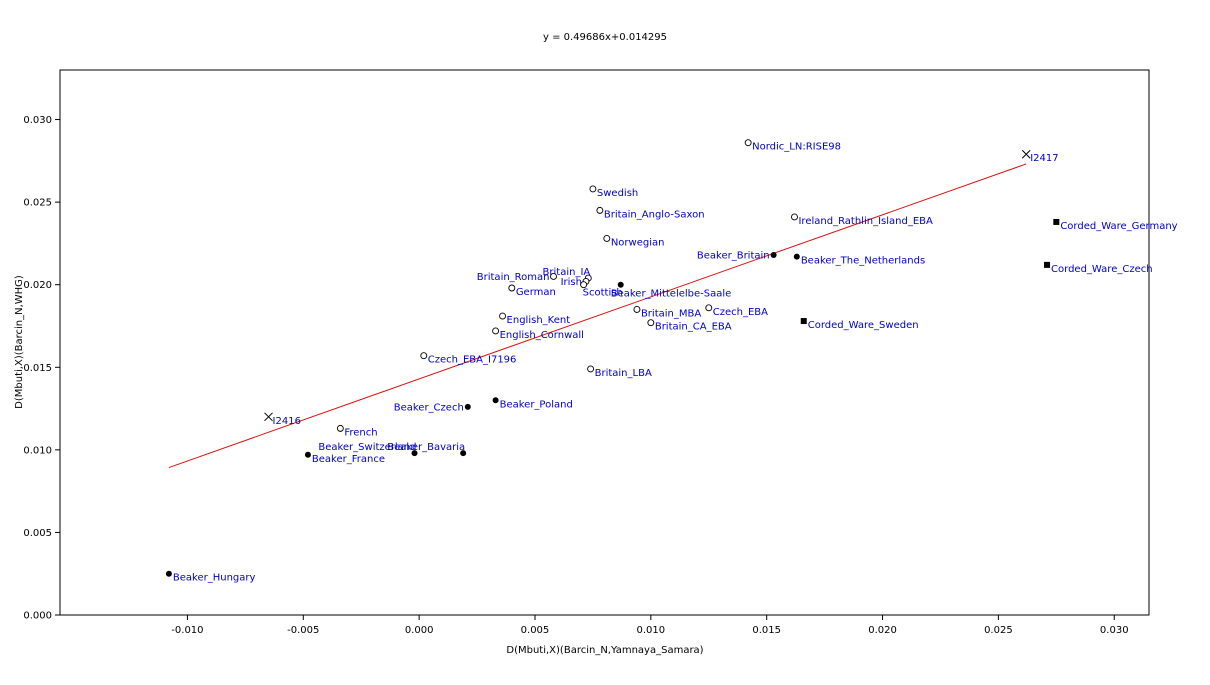 This screenshot has height=685, width=1210. What do you see at coordinates (671, 294) in the screenshot?
I see `point-label: Beaker_Mittelelbe-Saale` at bounding box center [671, 294].